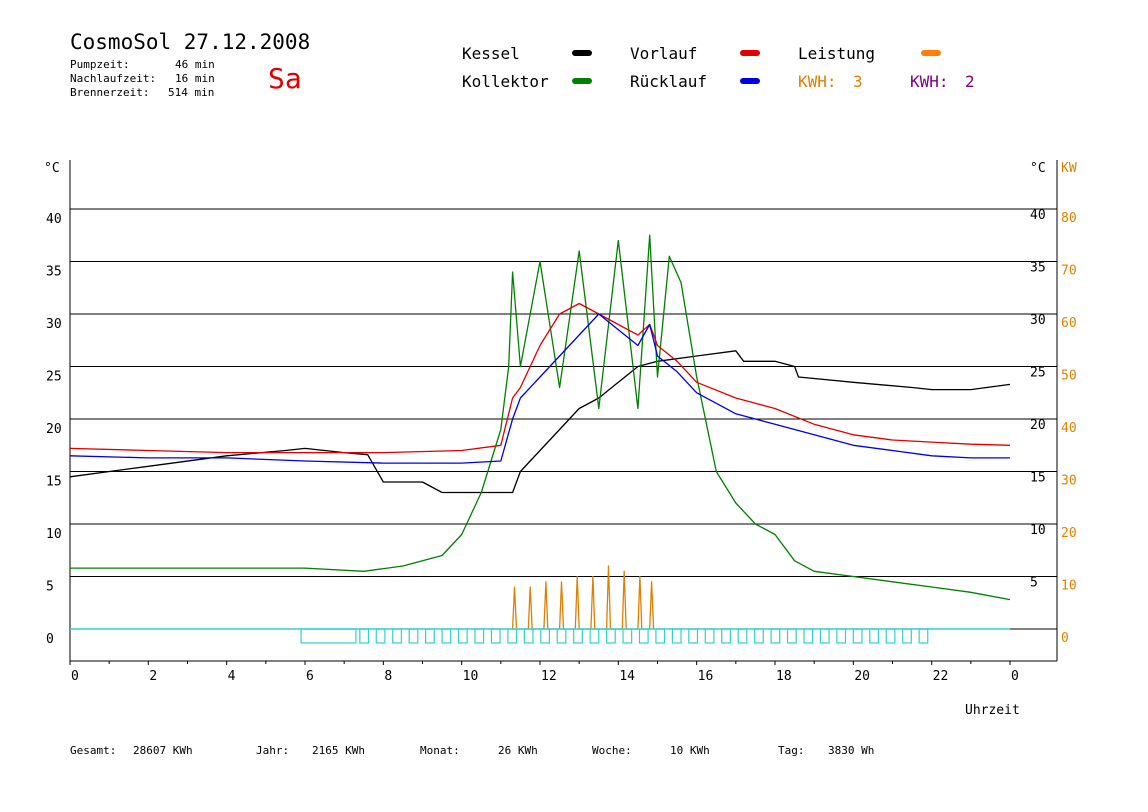  What do you see at coordinates (970, 81) in the screenshot?
I see `legend-kwh2-value: 2` at bounding box center [970, 81].